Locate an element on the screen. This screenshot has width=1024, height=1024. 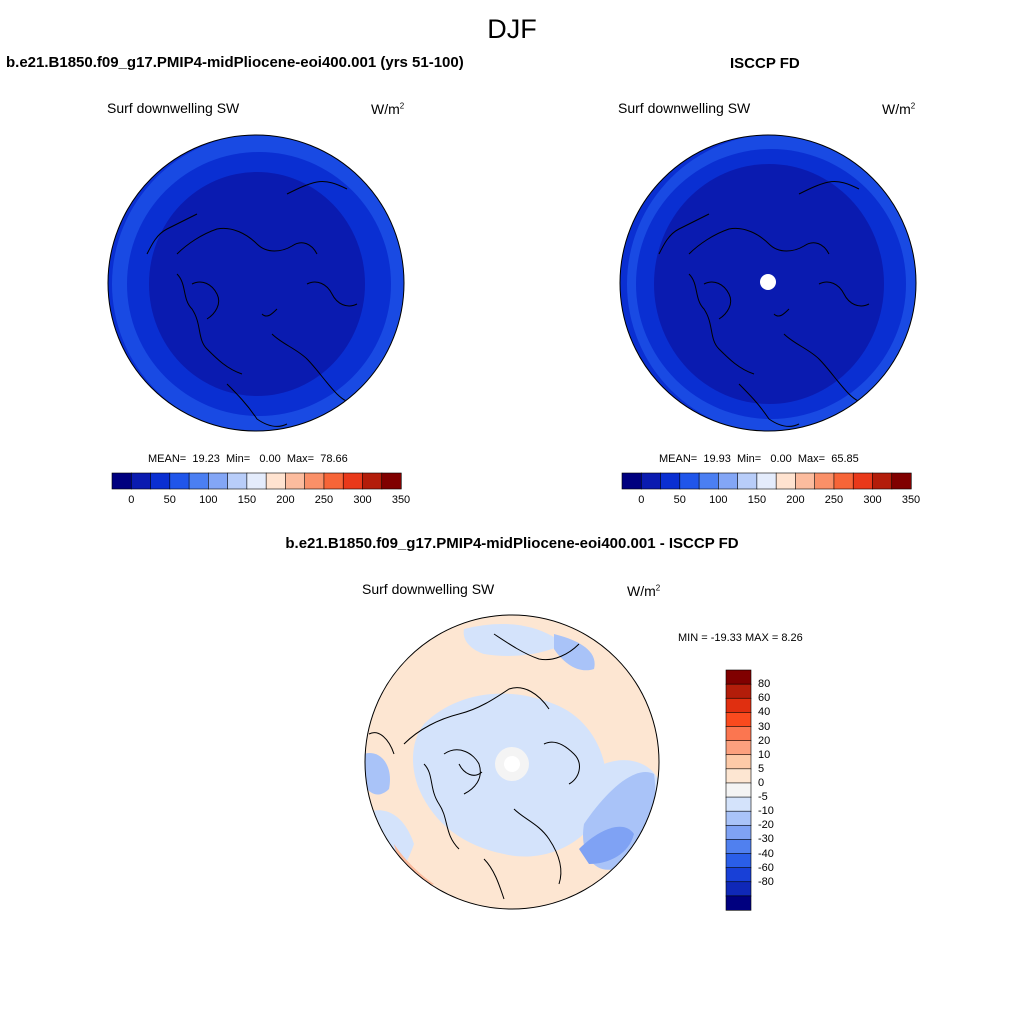
colorbar-obs-tick-label: 50 is located at coordinates (679, 500).